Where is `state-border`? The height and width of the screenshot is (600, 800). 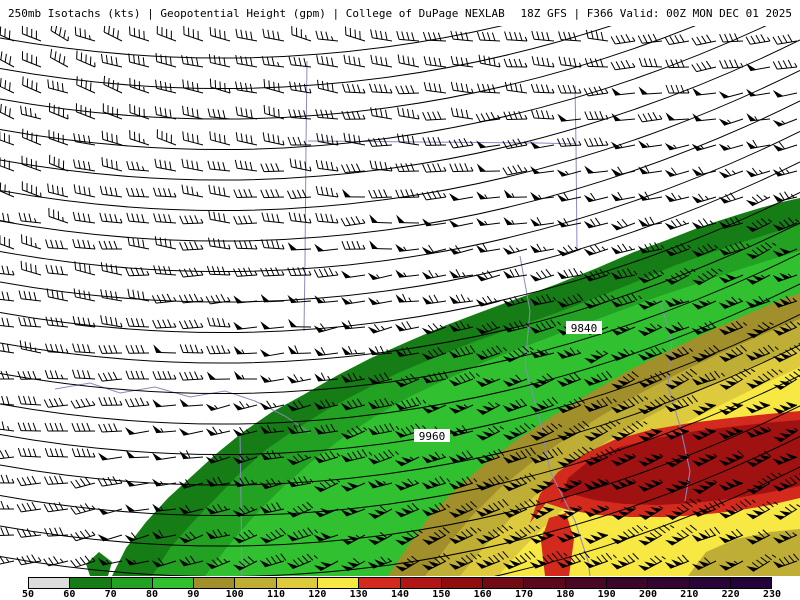 state-border is located at coordinates (305, 196).